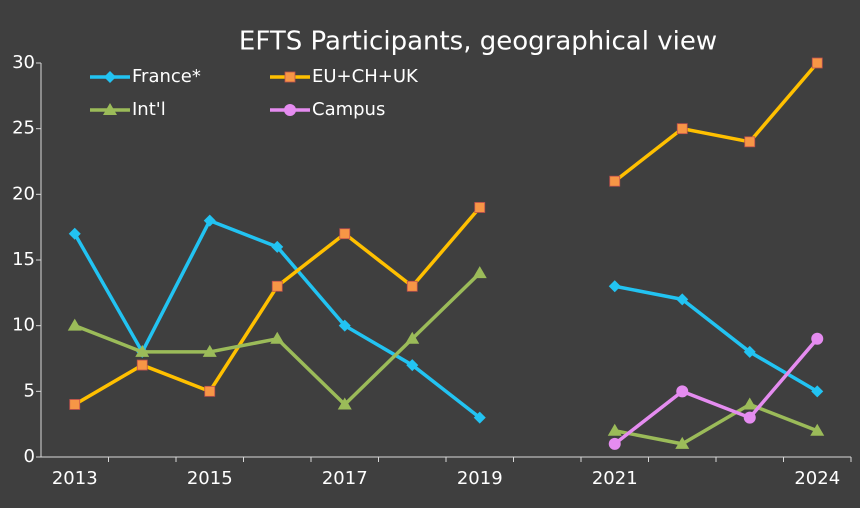 Image resolution: width=860 pixels, height=508 pixels. I want to click on legend-label: Campus, so click(348, 109).